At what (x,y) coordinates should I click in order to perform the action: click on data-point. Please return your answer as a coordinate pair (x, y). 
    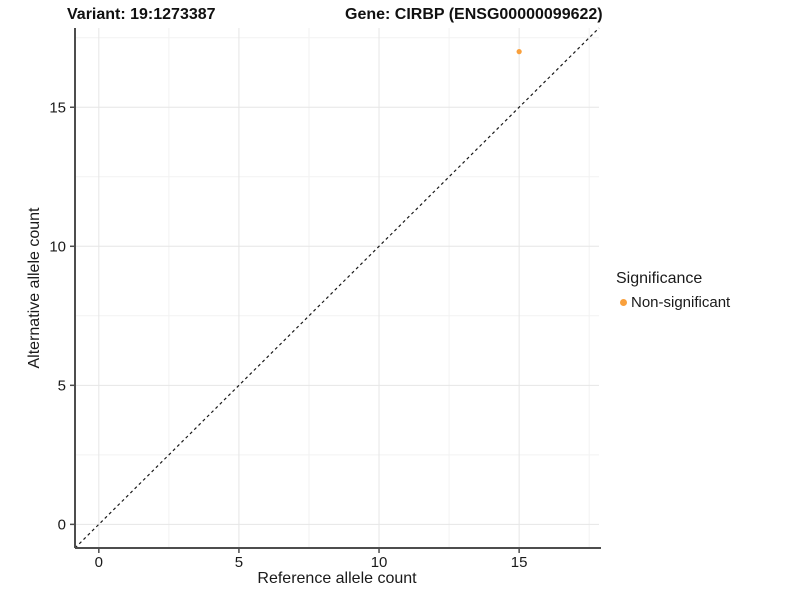
    Looking at the image, I should click on (519, 52).